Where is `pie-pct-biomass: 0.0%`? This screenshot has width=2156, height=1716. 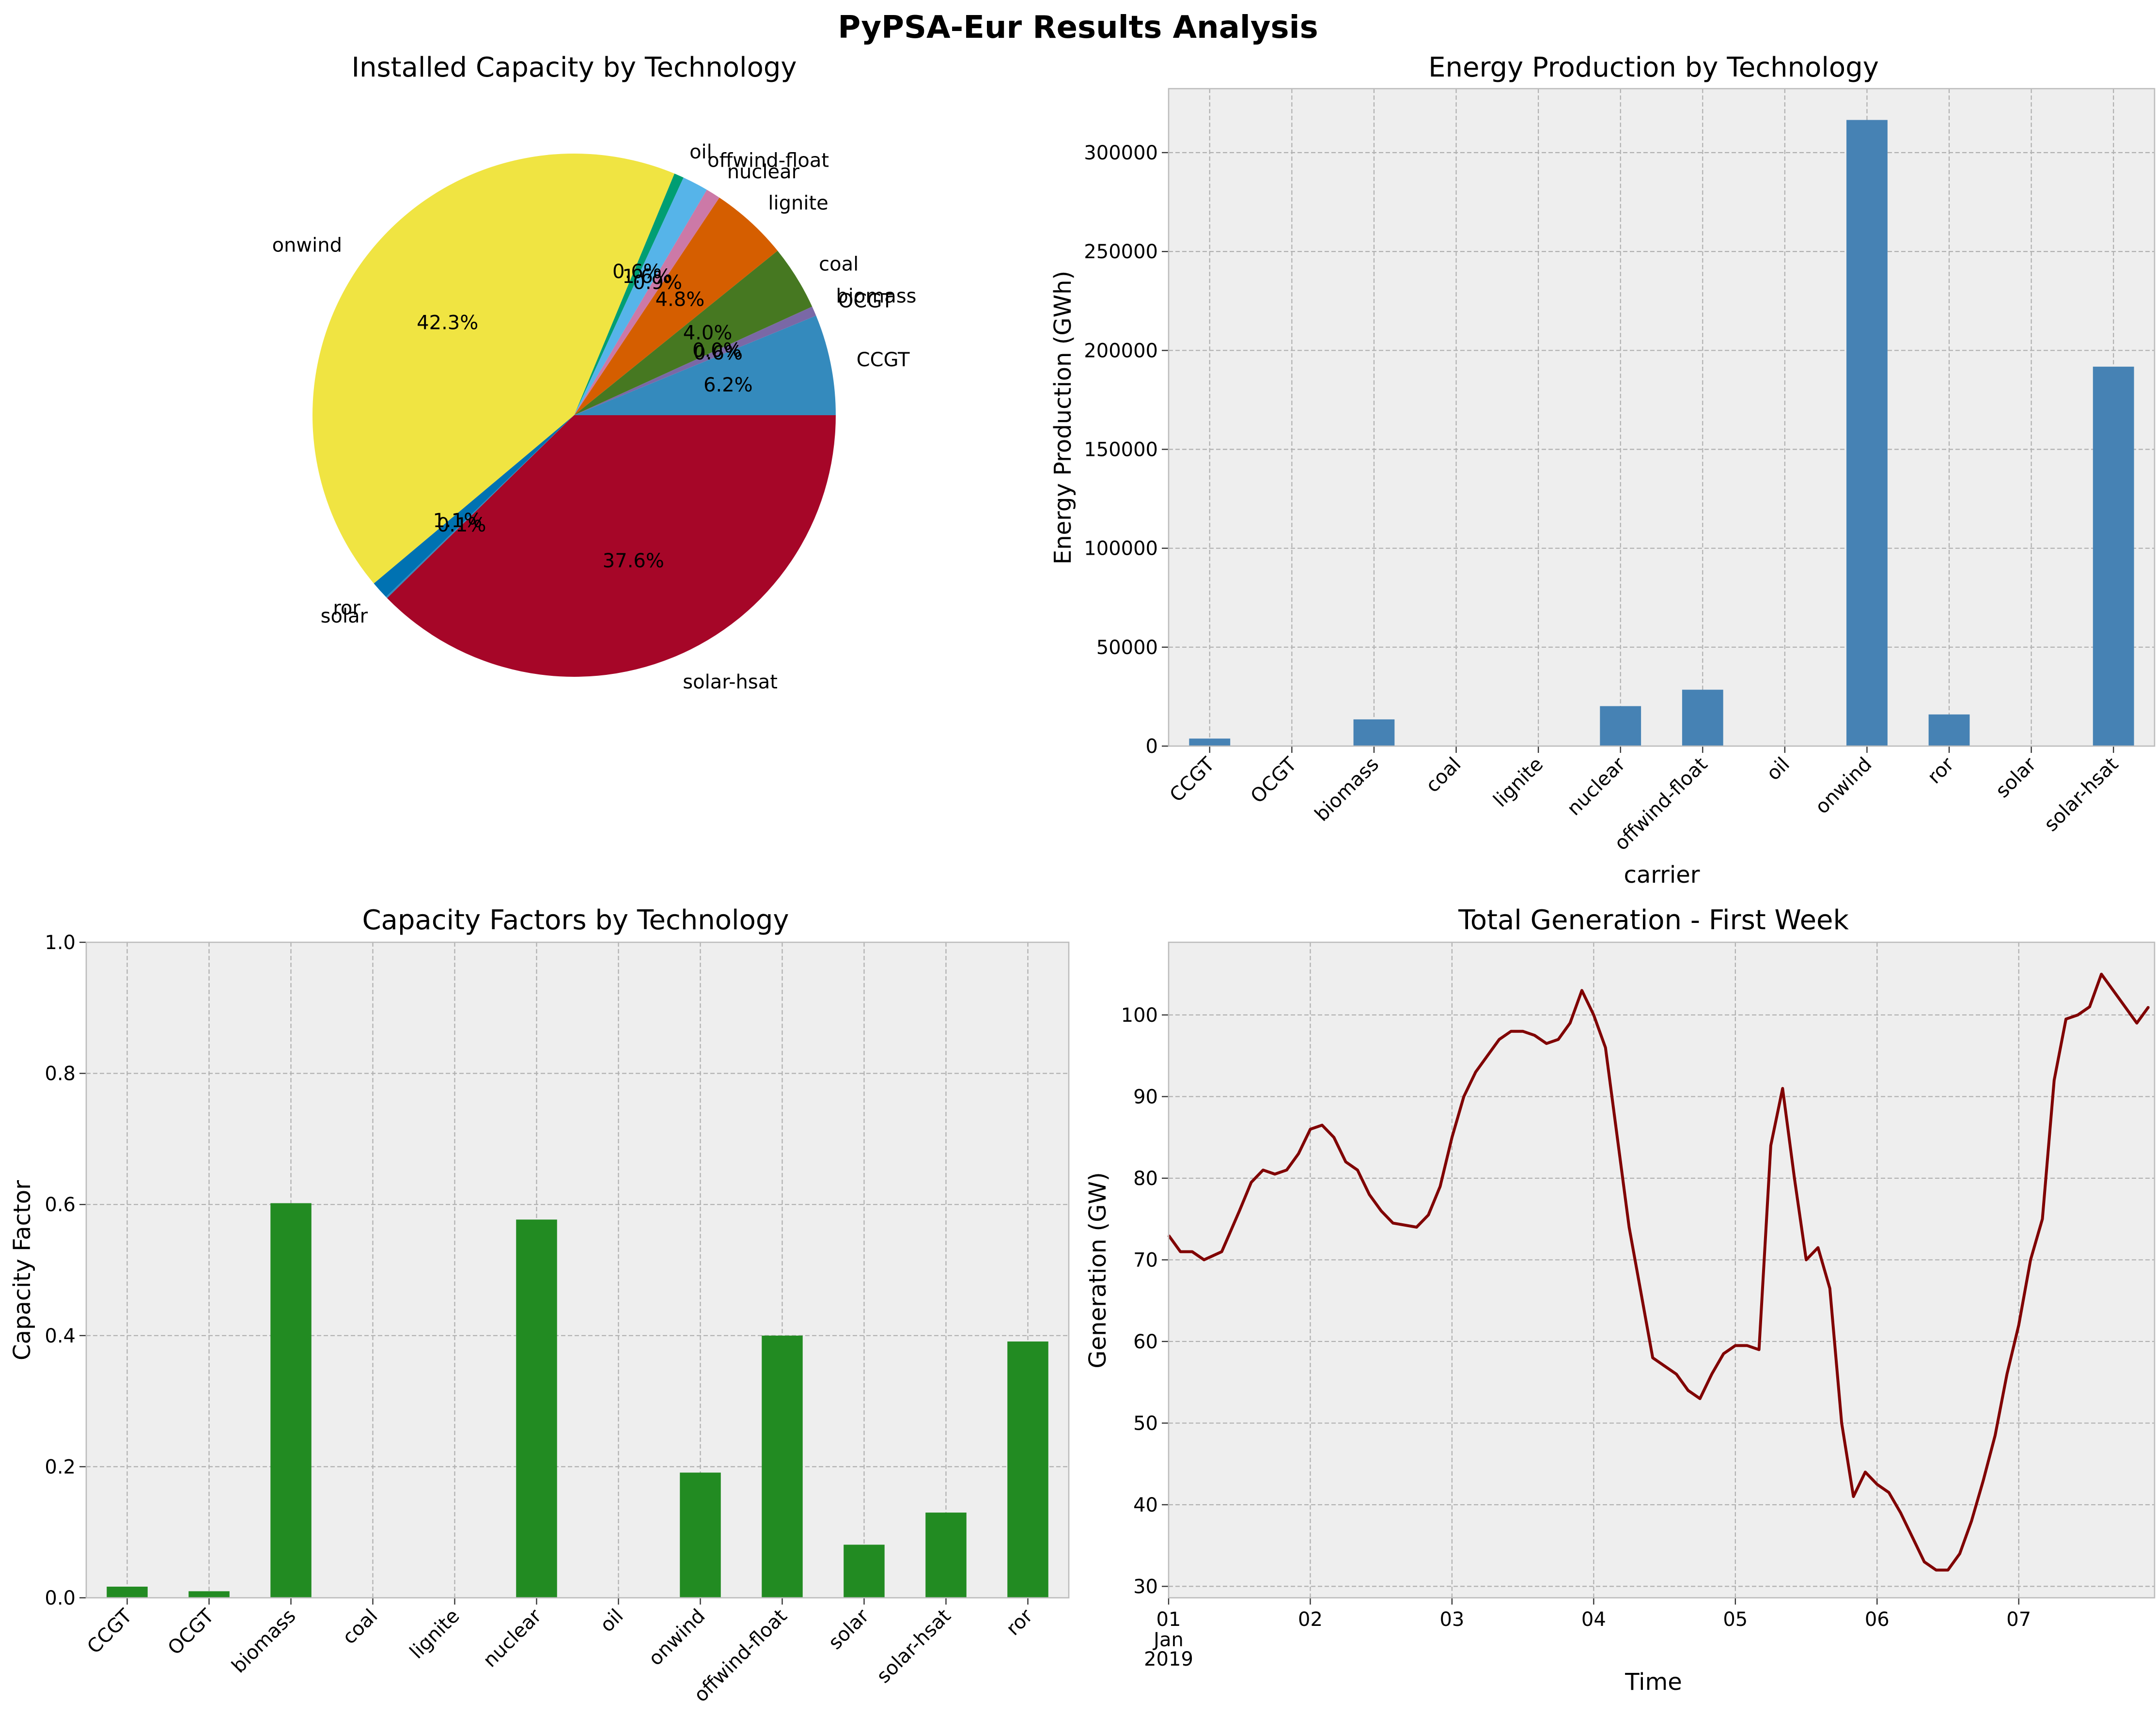
pie-pct-biomass: 0.0% is located at coordinates (717, 350).